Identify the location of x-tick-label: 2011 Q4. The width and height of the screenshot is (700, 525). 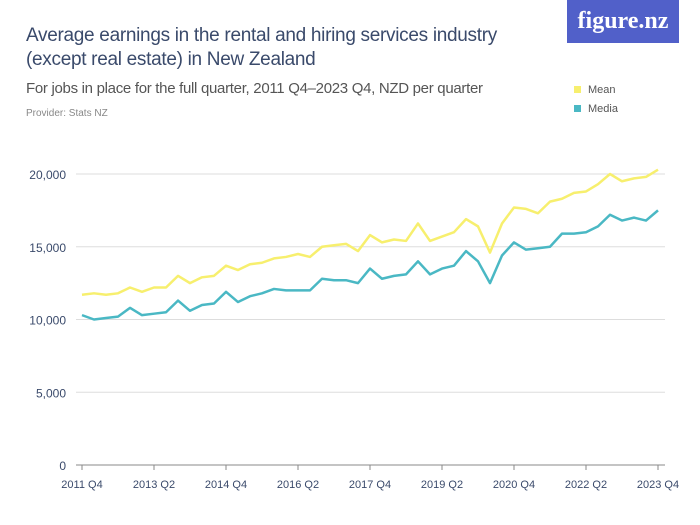
(81, 485).